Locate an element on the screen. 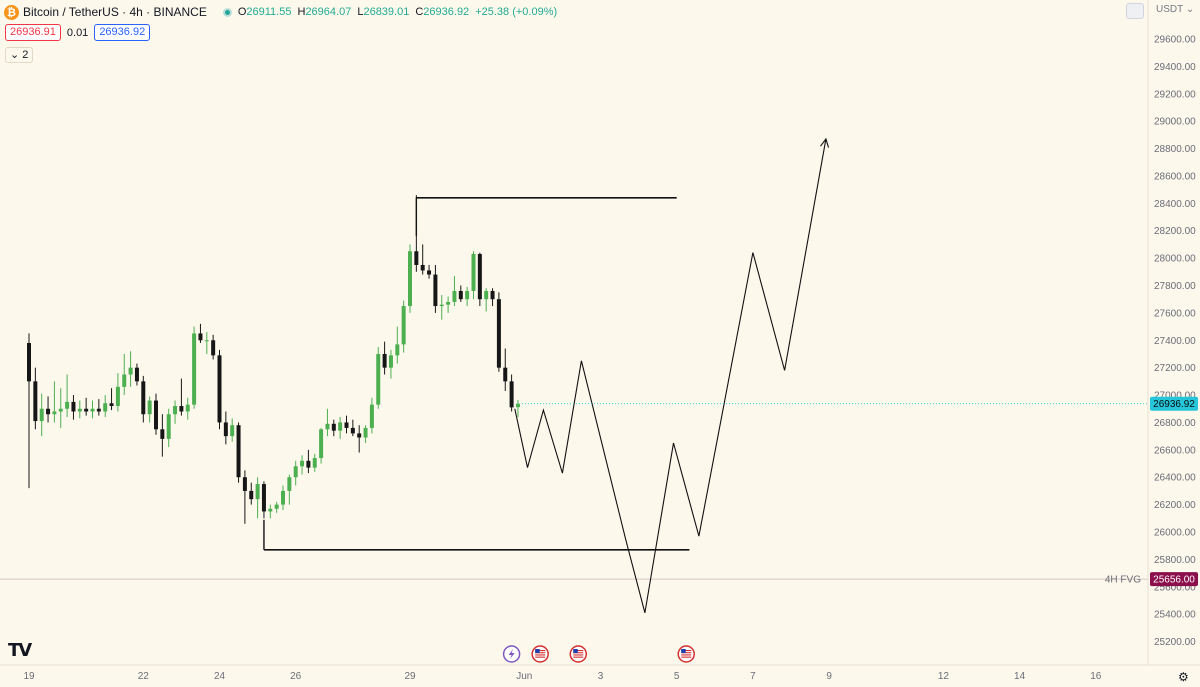 The image size is (1200, 687). flag-canton is located at coordinates (683, 651).